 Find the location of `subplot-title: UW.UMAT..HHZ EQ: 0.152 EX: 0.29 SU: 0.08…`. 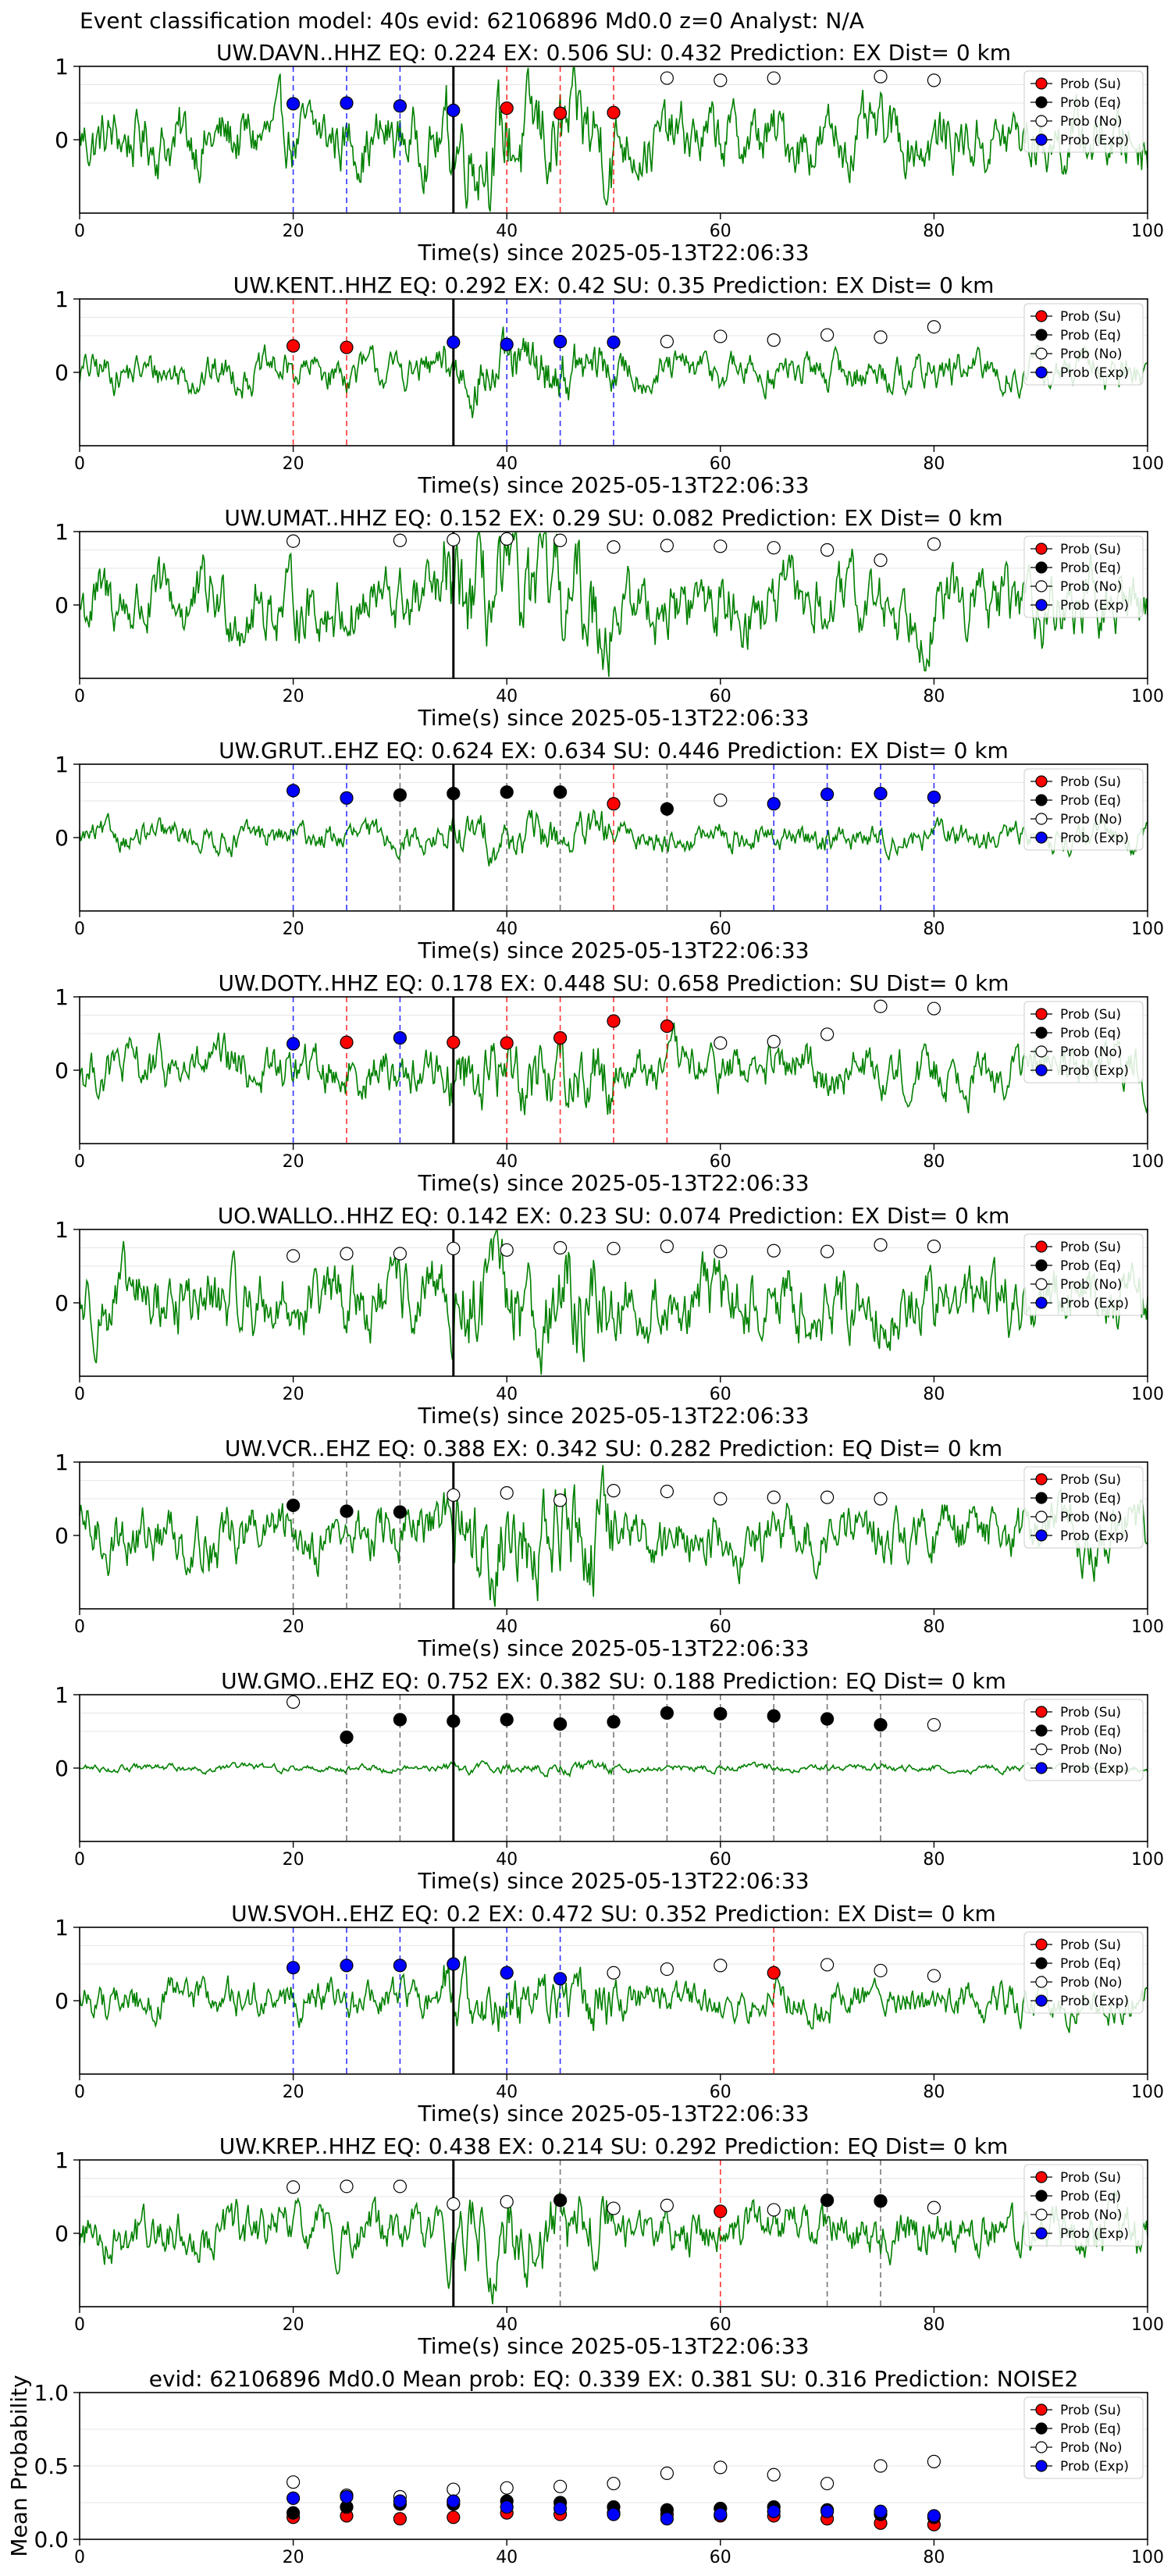

subplot-title: UW.UMAT..HHZ EQ: 0.152 EX: 0.29 SU: 0.08… is located at coordinates (613, 518).